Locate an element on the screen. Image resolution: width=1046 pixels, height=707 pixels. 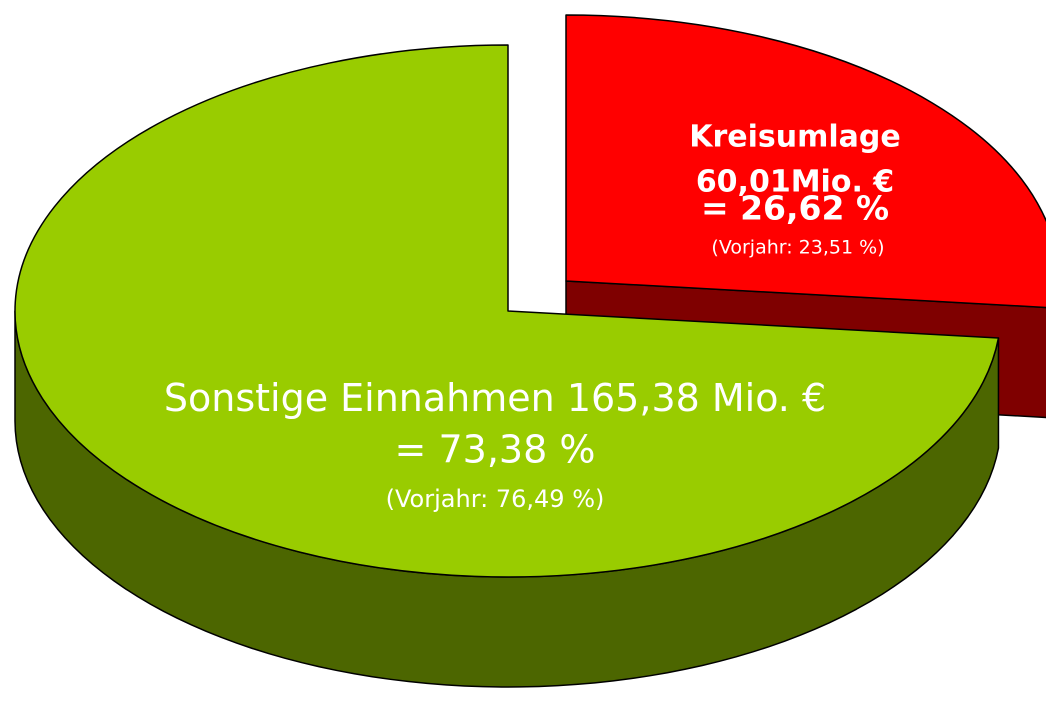
value-label: = 73,38 % is located at coordinates (495, 450).